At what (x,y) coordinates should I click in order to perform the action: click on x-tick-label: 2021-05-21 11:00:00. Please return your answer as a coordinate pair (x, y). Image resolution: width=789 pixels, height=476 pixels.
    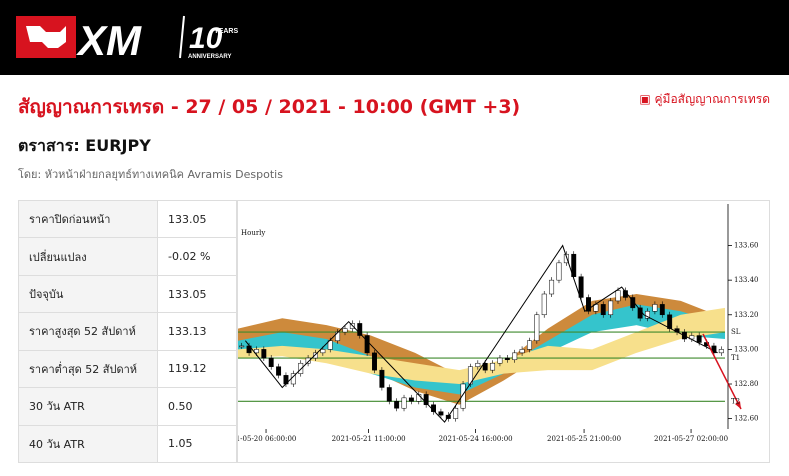
    Looking at the image, I should click on (369, 439).